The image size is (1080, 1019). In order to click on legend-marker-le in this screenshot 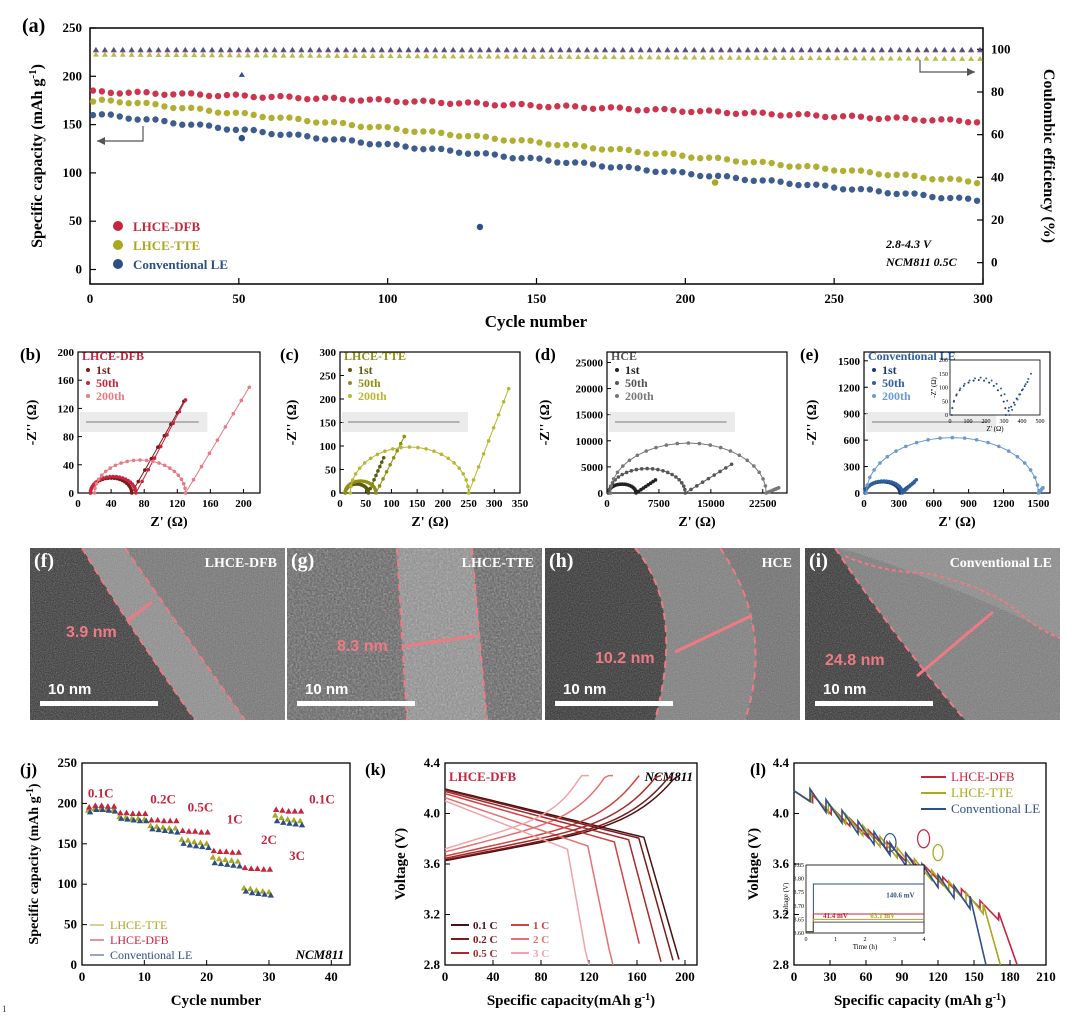, I will do `click(118, 264)`.